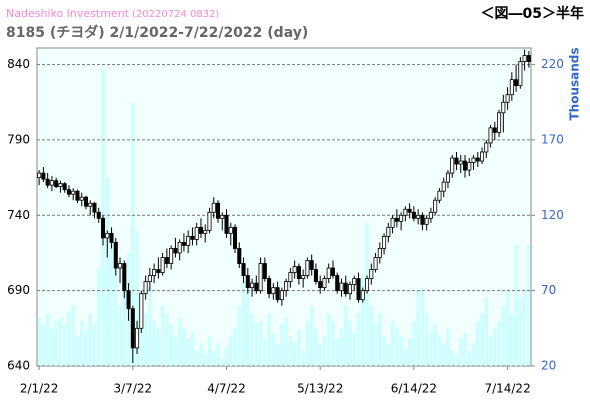 The image size is (590, 406). I want to click on x-tick-label: 6/14/22, so click(414, 389).